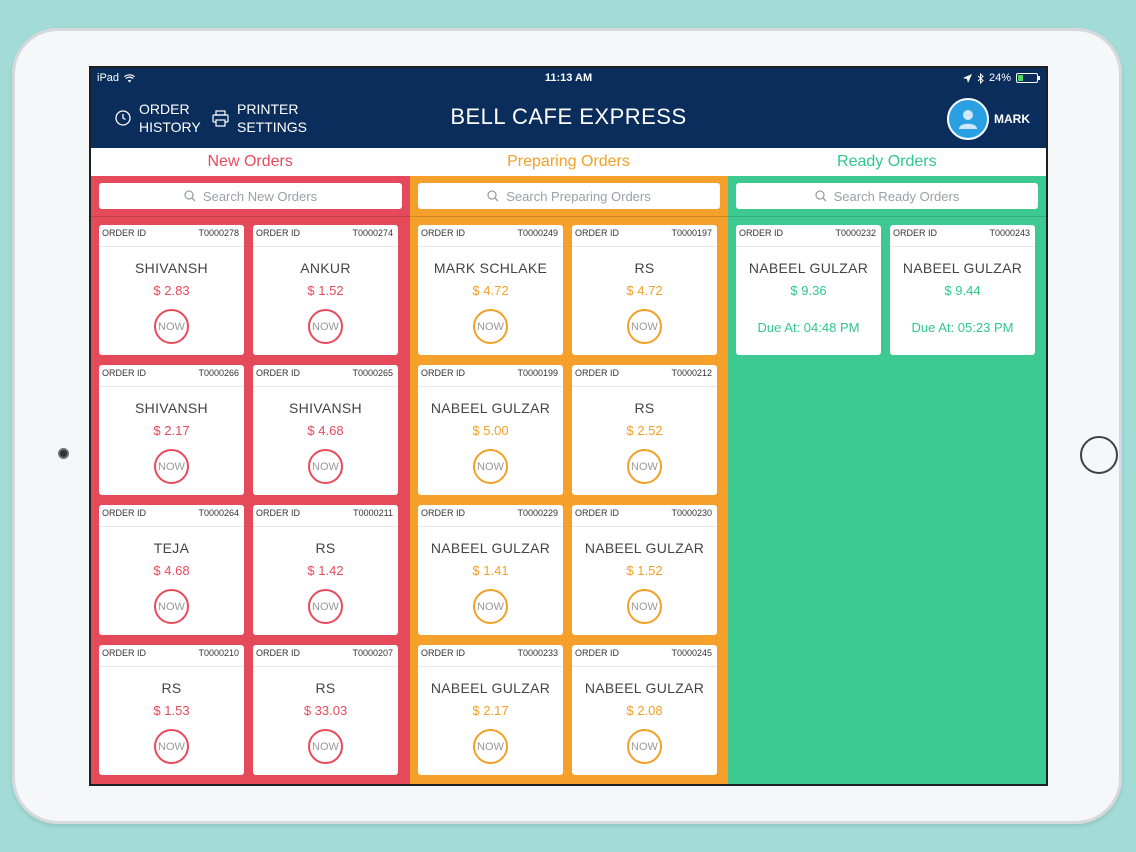  I want to click on printer-line1: PRINTER, so click(268, 109).